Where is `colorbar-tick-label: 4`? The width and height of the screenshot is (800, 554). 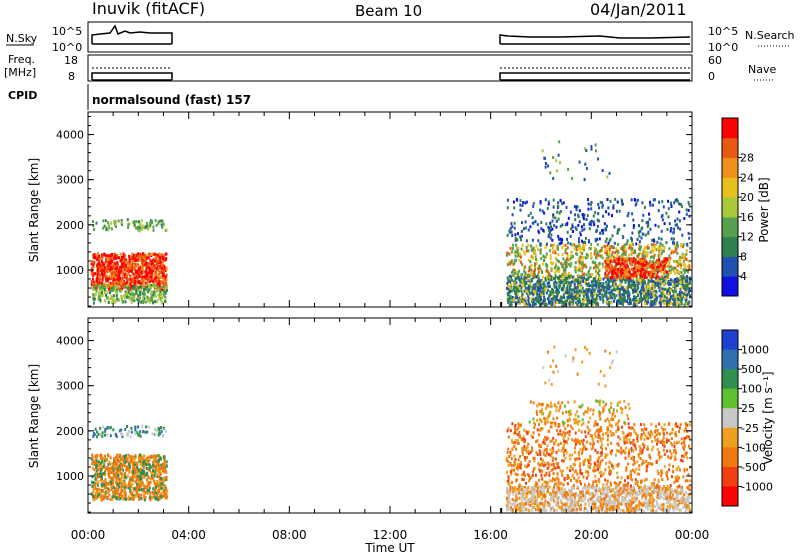 colorbar-tick-label: 4 is located at coordinates (743, 276).